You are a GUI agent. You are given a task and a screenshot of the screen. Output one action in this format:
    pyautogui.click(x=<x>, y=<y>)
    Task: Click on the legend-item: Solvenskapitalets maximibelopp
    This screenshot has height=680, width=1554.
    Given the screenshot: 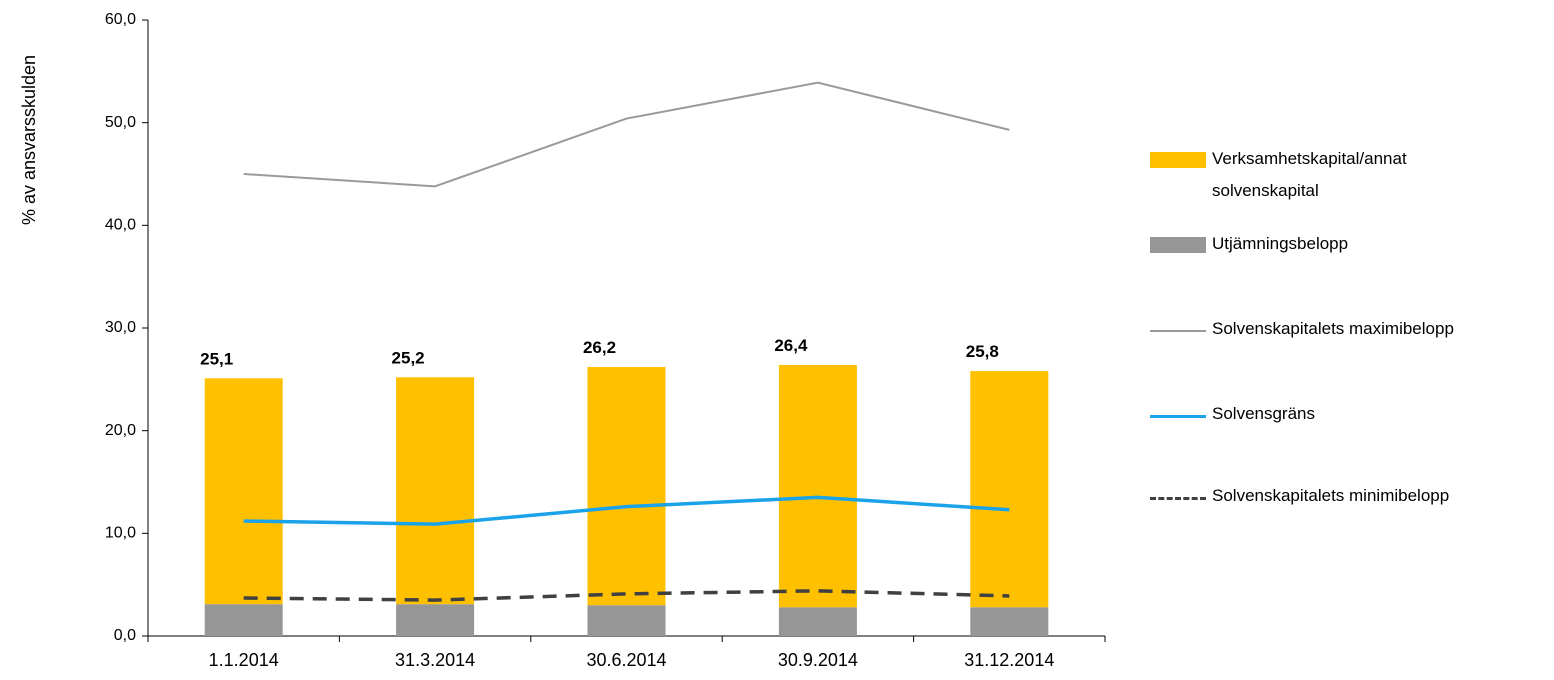 What is the action you would take?
    pyautogui.click(x=1302, y=332)
    